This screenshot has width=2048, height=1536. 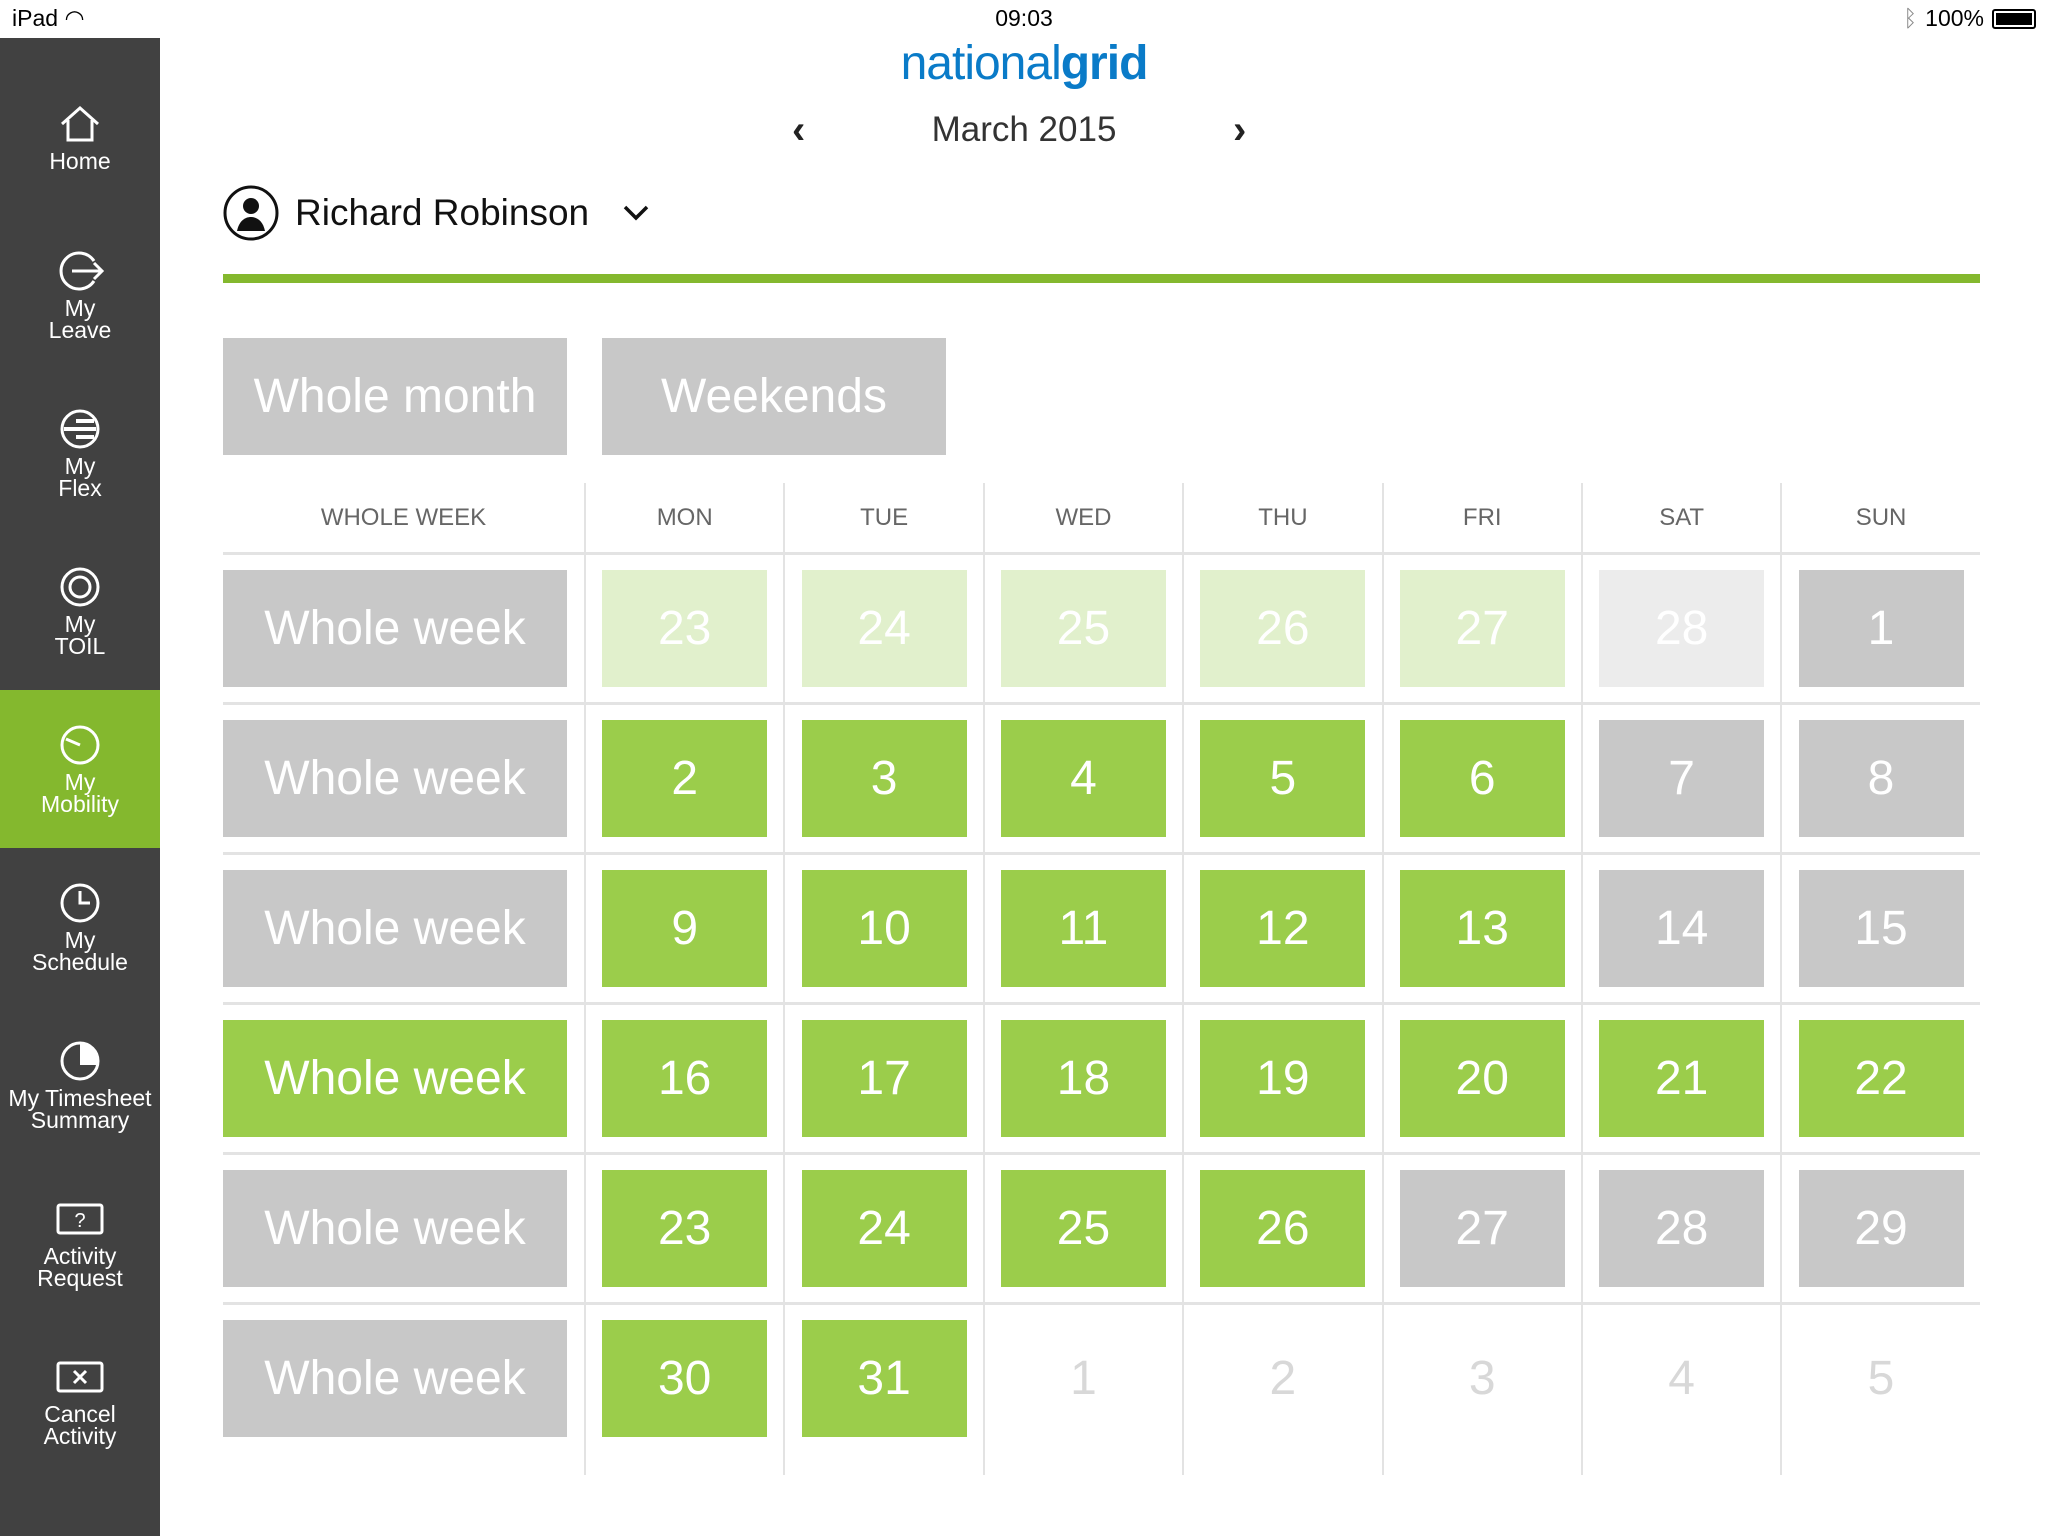 What do you see at coordinates (1024, 19) in the screenshot?
I see `status-bar: iPad ◠ 09:03 ᛒ 100%` at bounding box center [1024, 19].